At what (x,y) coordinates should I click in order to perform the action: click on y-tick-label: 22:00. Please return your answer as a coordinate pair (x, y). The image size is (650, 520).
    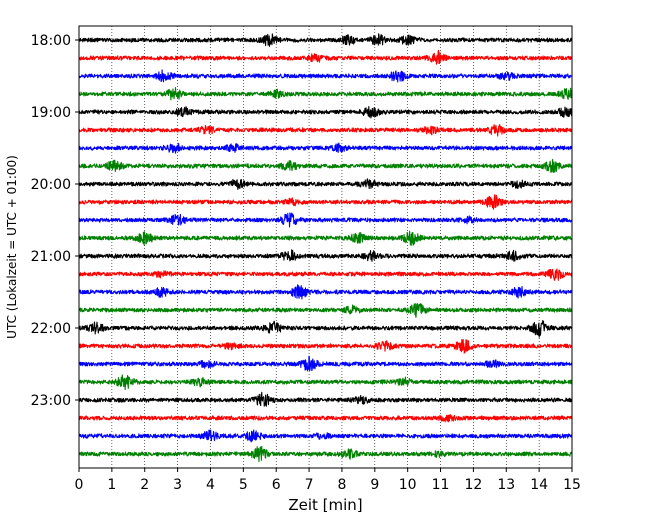
    Looking at the image, I should click on (51, 329).